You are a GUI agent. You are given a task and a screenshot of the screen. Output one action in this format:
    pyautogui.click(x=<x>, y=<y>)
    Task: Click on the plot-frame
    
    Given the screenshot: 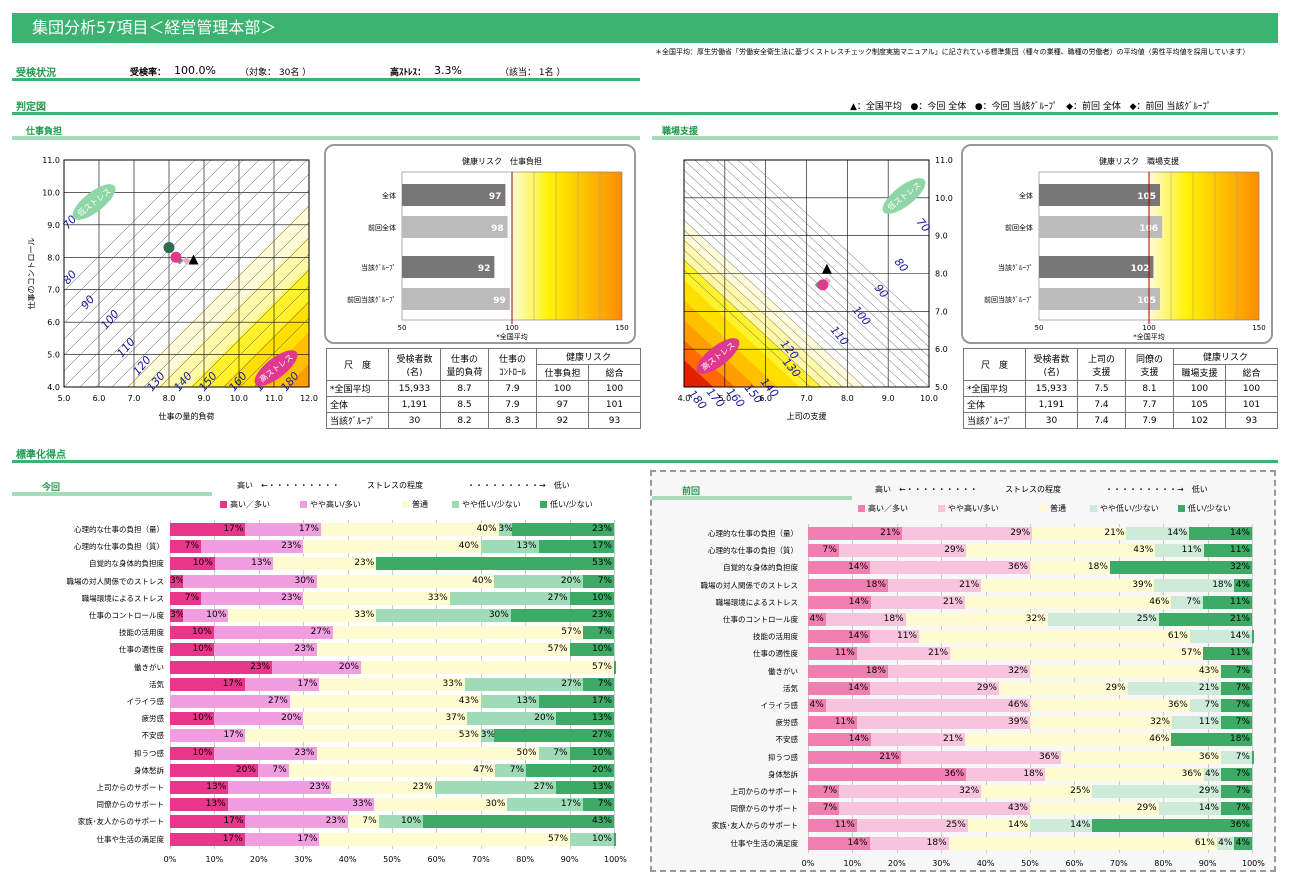 What is the action you would take?
    pyautogui.click(x=186, y=273)
    